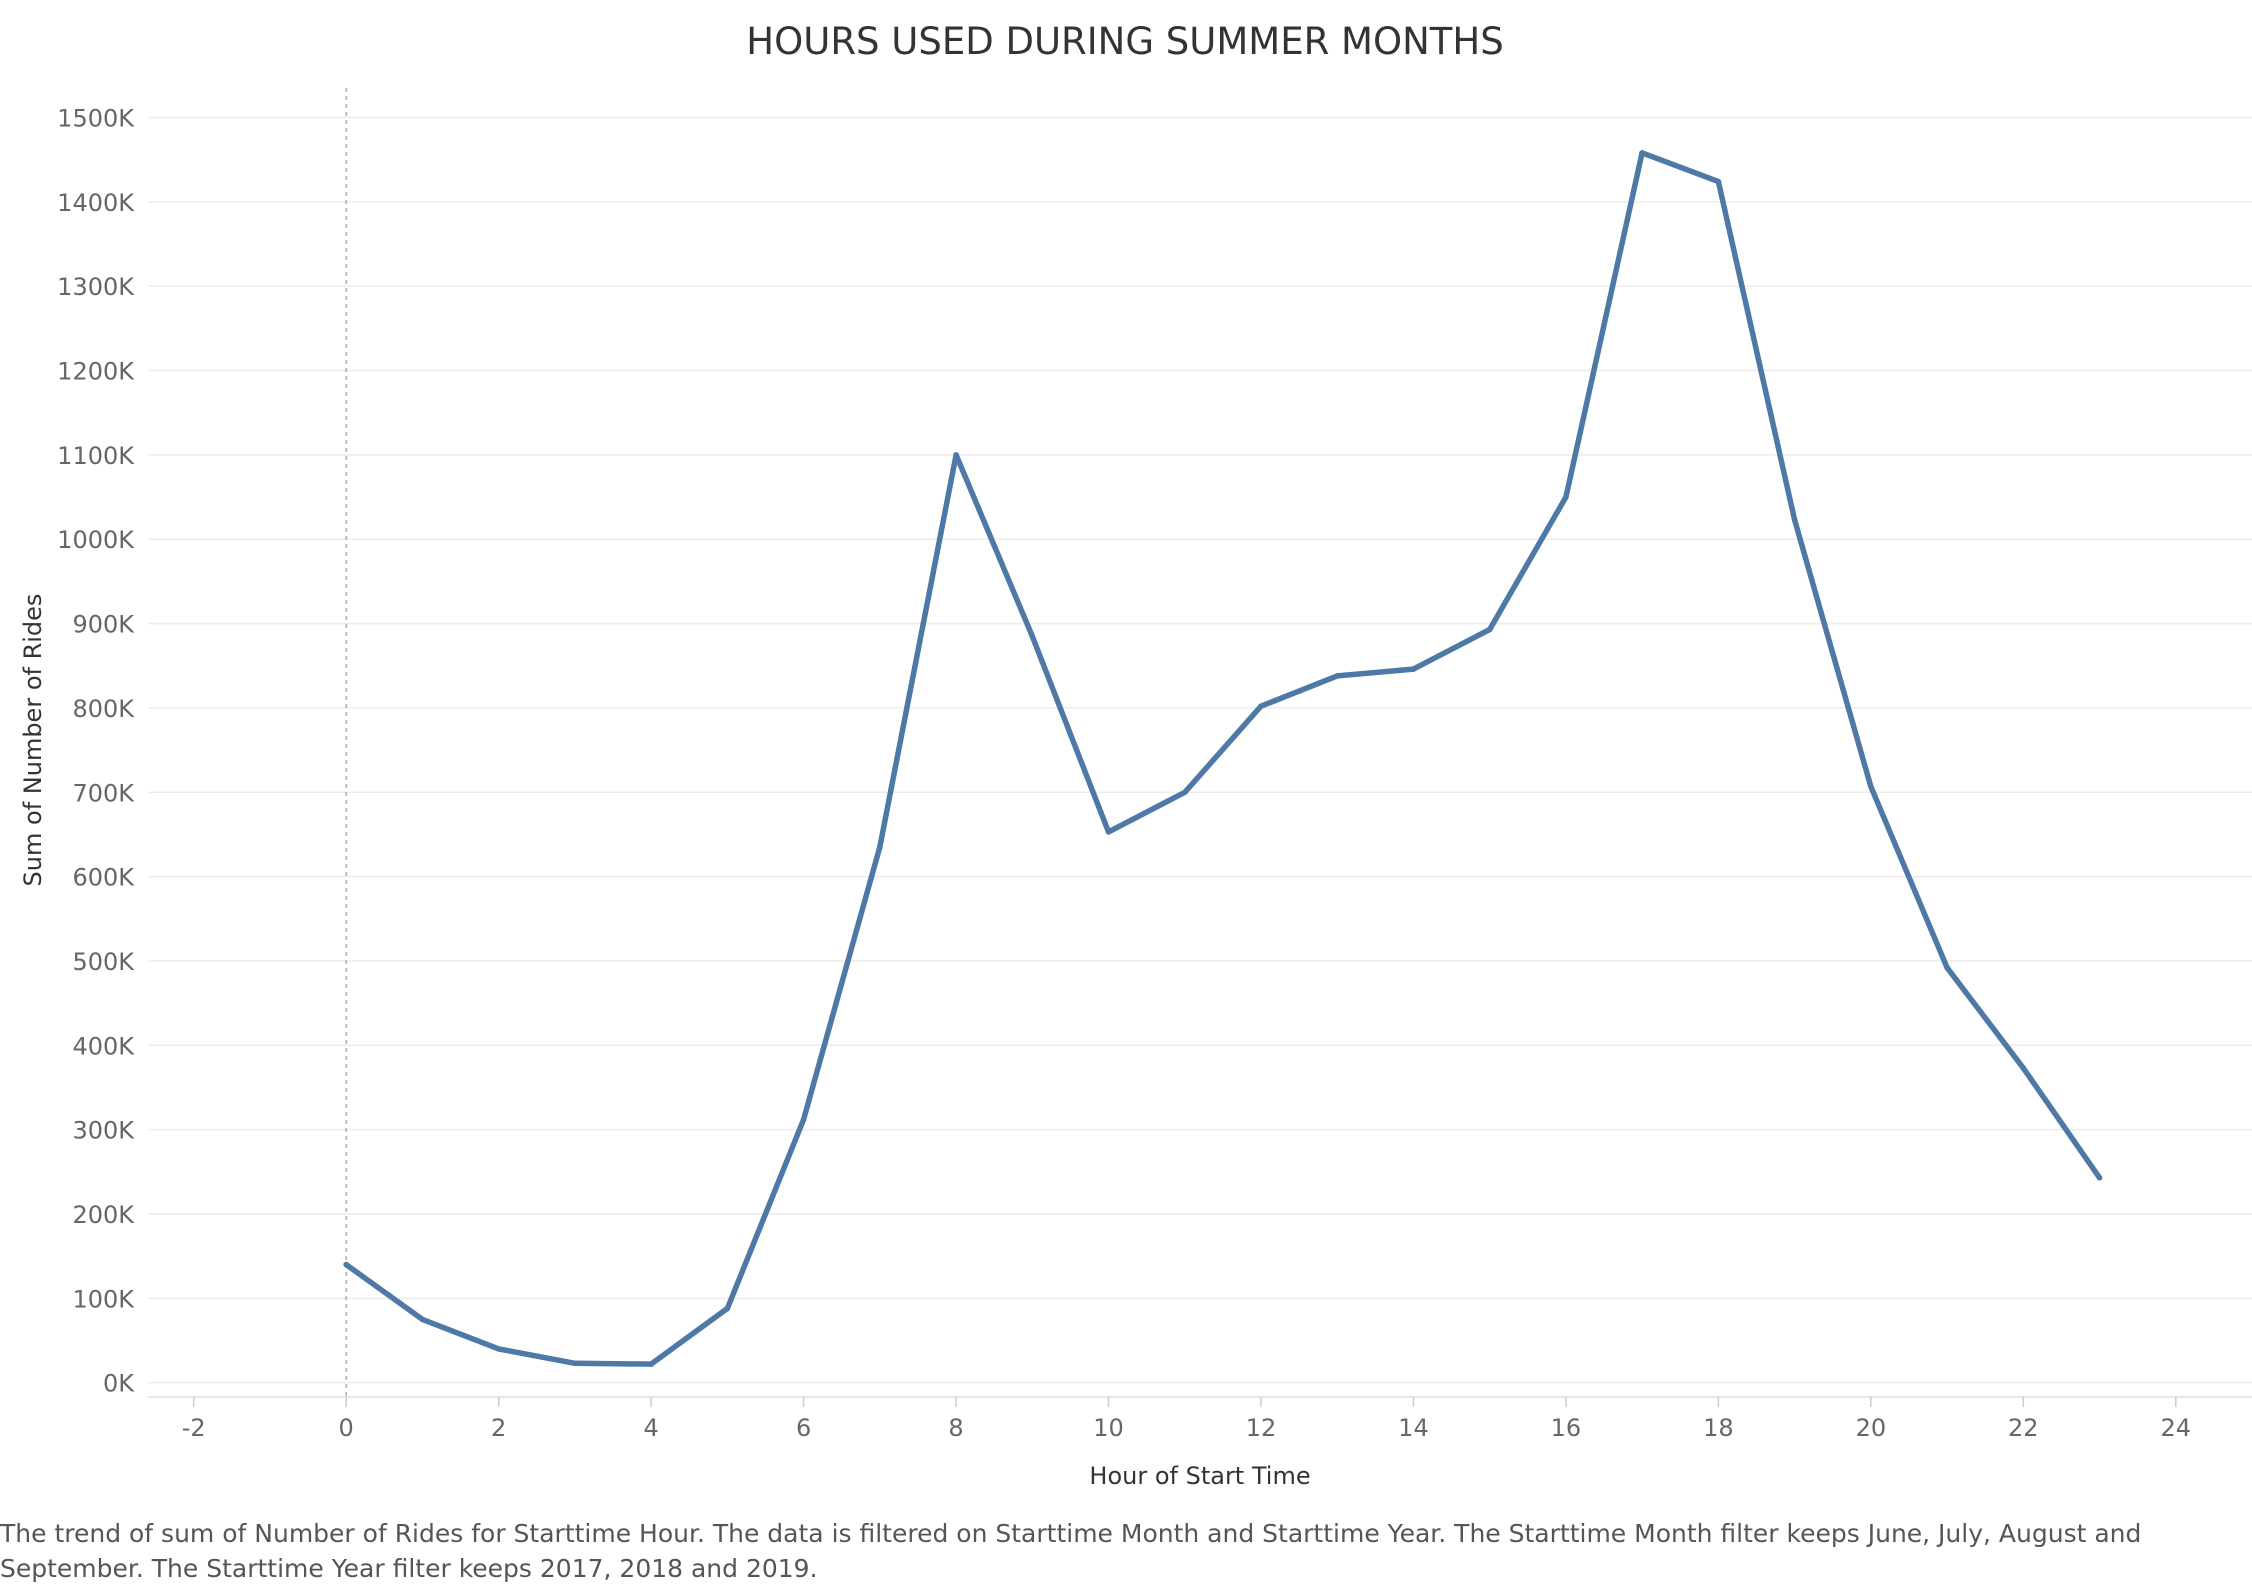 The height and width of the screenshot is (1590, 2252). What do you see at coordinates (955, 1428) in the screenshot?
I see `x-tick-label: 8` at bounding box center [955, 1428].